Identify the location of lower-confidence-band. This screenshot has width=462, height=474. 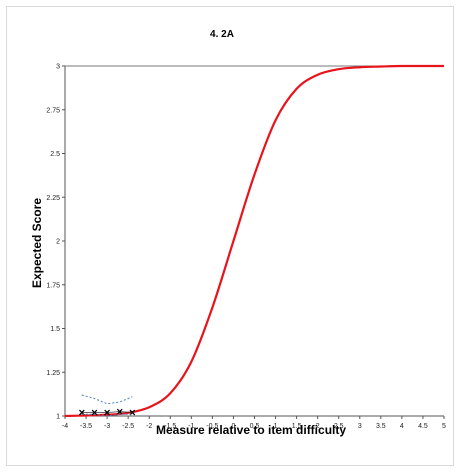
(107, 415).